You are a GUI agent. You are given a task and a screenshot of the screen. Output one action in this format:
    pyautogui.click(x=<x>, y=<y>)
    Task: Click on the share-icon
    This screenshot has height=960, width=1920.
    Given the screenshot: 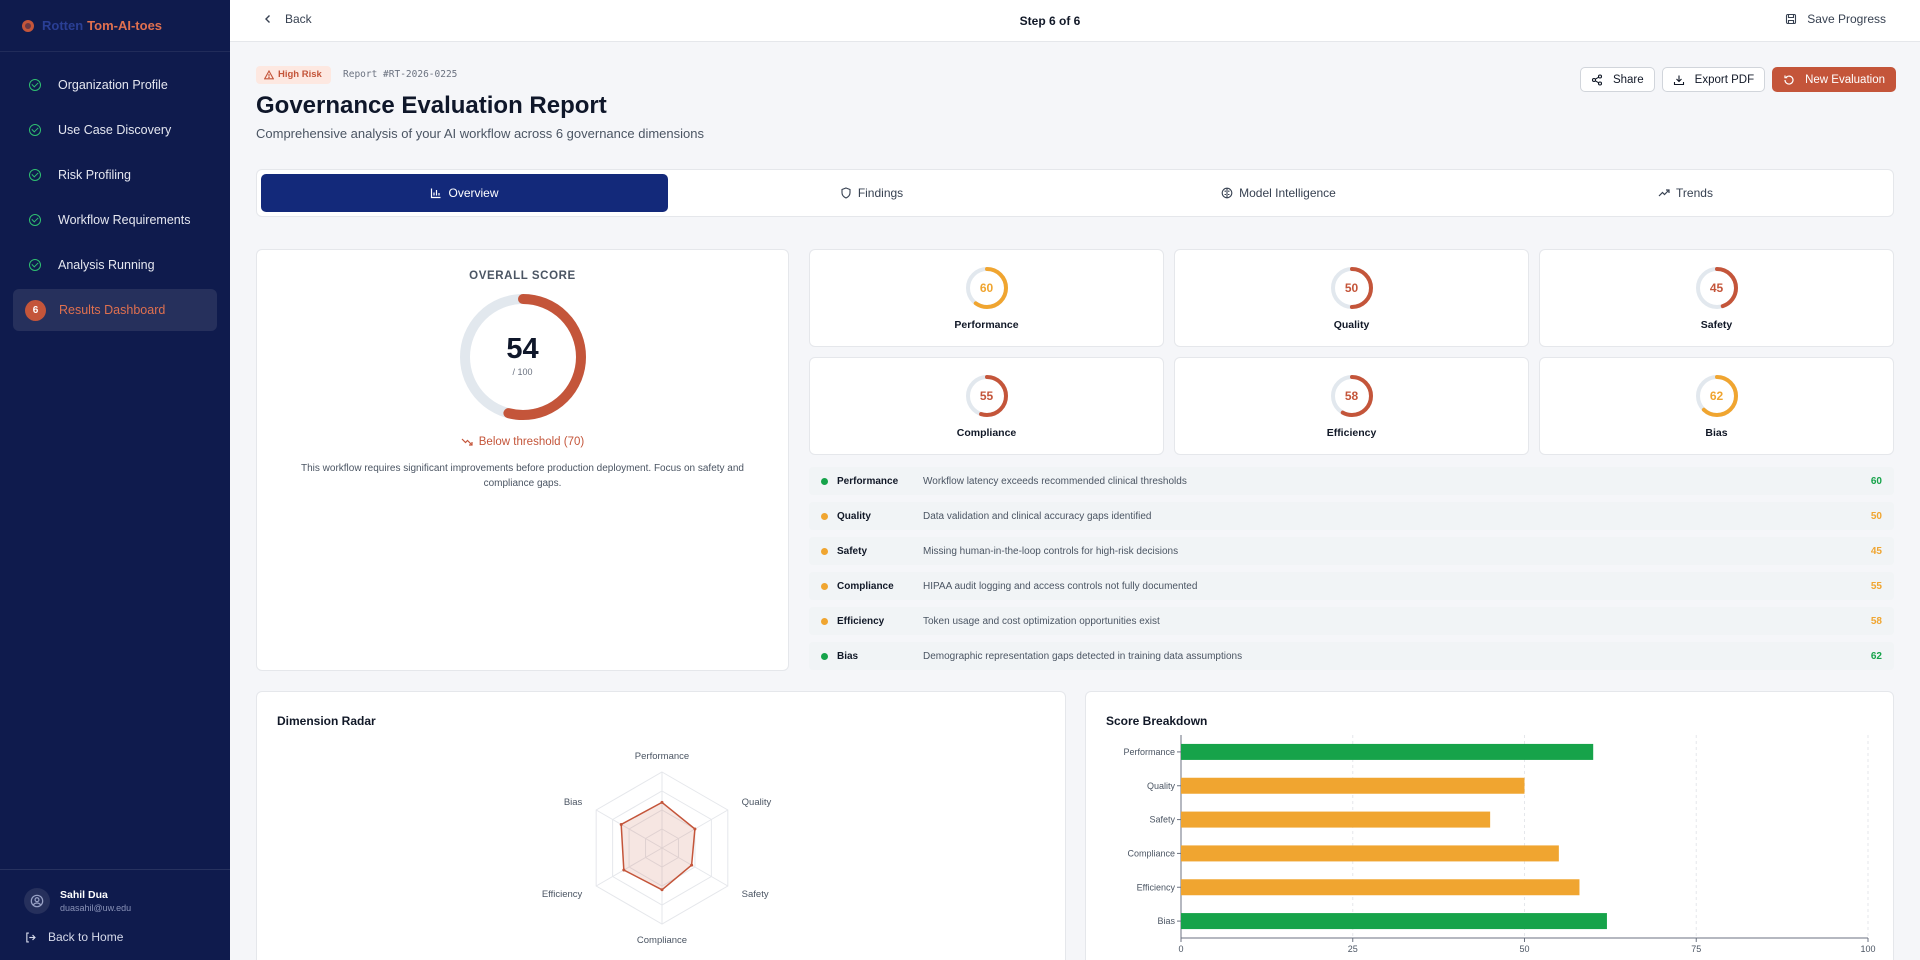 What is the action you would take?
    pyautogui.click(x=1597, y=79)
    